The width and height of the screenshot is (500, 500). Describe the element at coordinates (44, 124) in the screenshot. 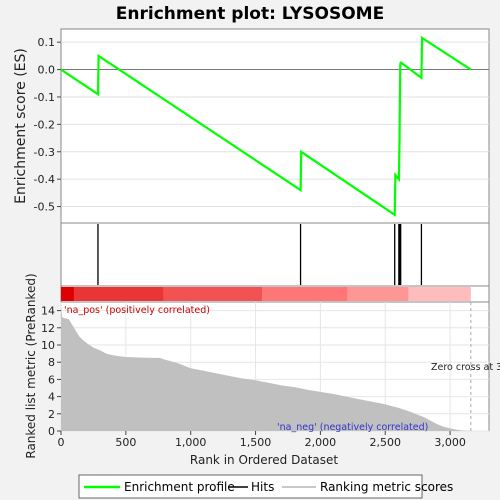

I see `enrichment-y-tick-label: -0.2` at that location.